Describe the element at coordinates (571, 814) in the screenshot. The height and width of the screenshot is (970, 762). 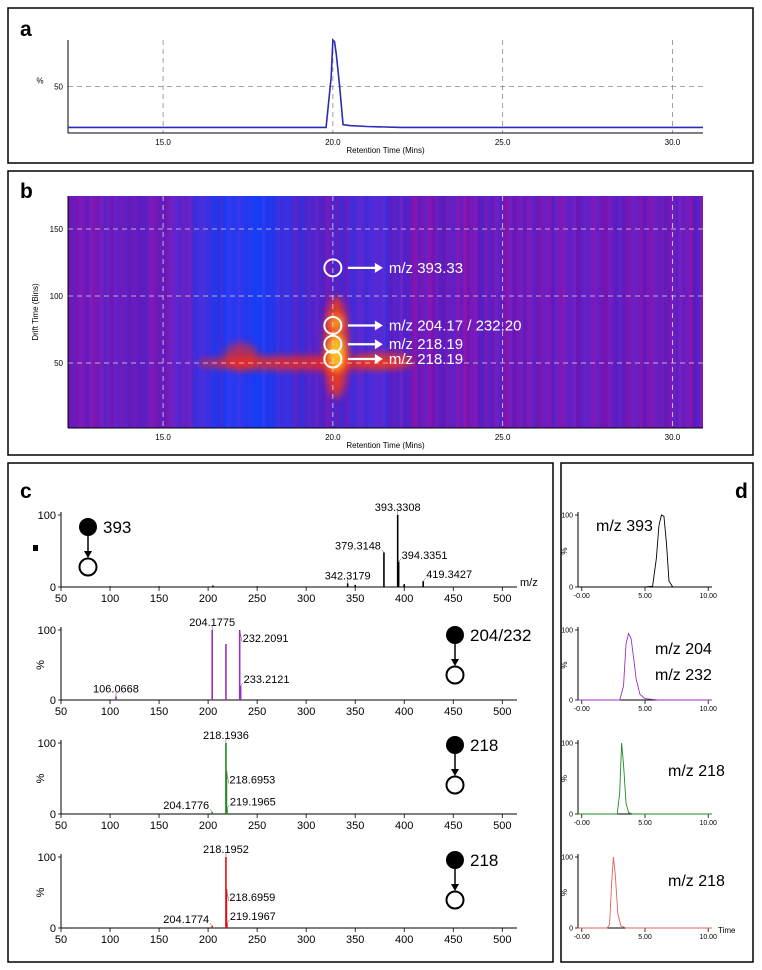
I see `y-tick-label: 0` at that location.